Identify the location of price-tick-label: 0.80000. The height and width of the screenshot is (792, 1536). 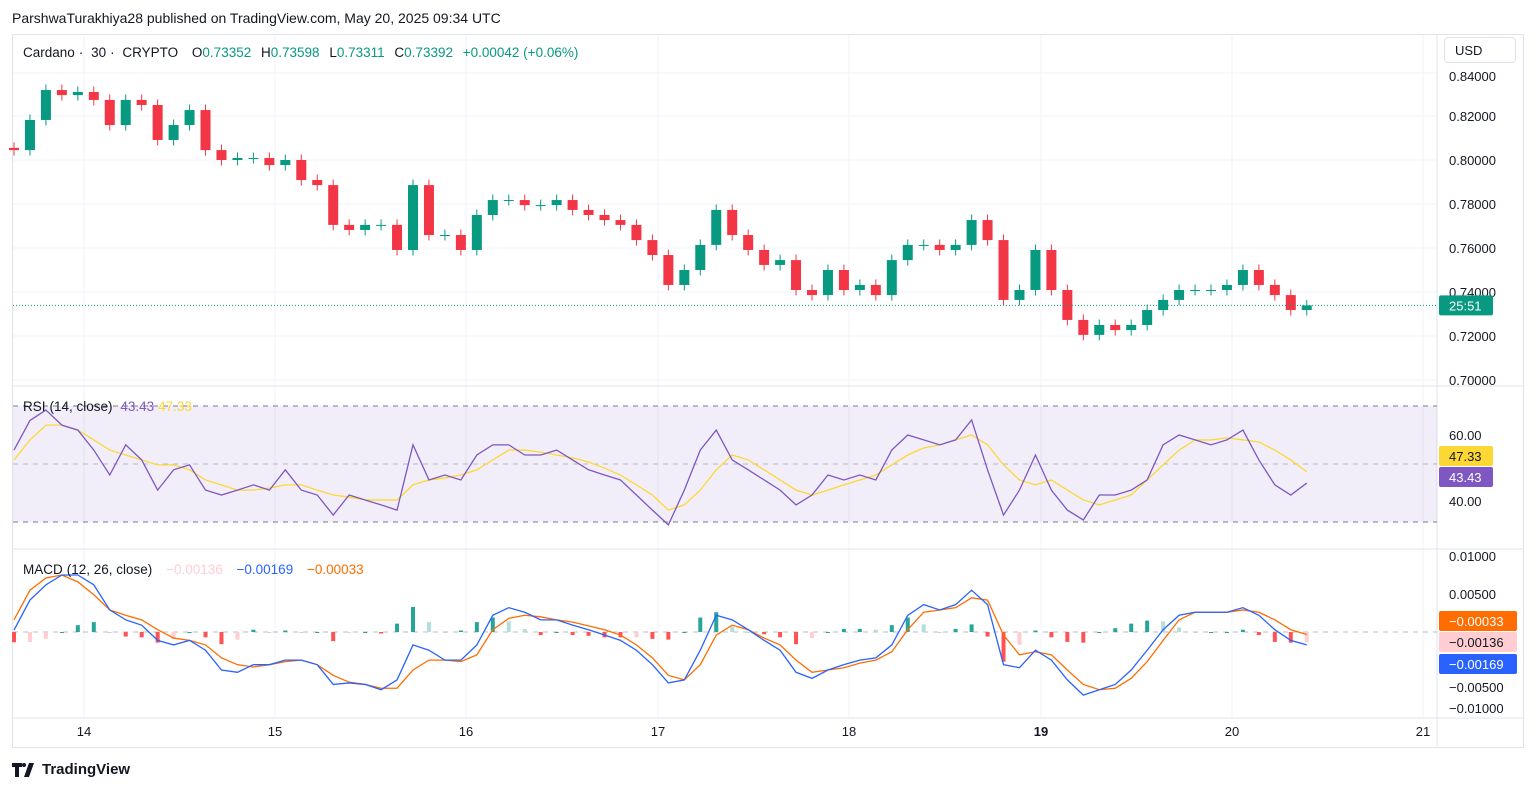
(1472, 160).